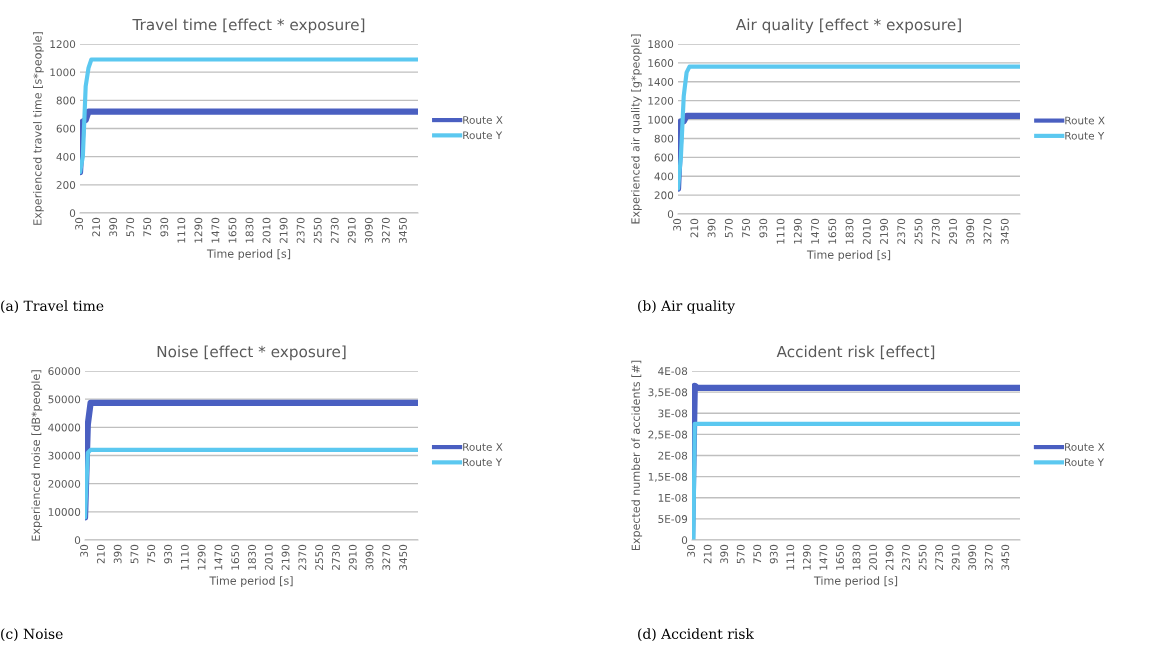 The width and height of the screenshot is (1157, 647). Describe the element at coordinates (38, 128) in the screenshot. I see `y-axis-title: Experienced travel time [s*people]` at that location.